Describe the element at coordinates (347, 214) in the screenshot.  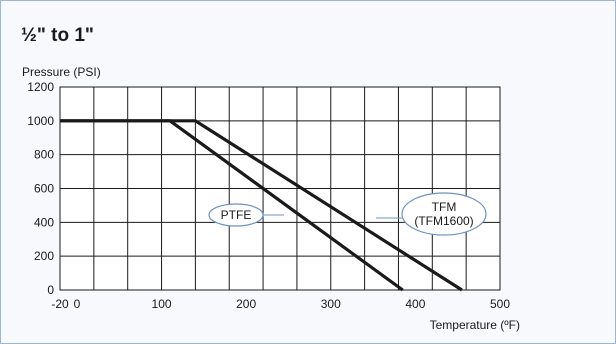
I see `callouts: PTFE TFM(TFM1600)` at that location.